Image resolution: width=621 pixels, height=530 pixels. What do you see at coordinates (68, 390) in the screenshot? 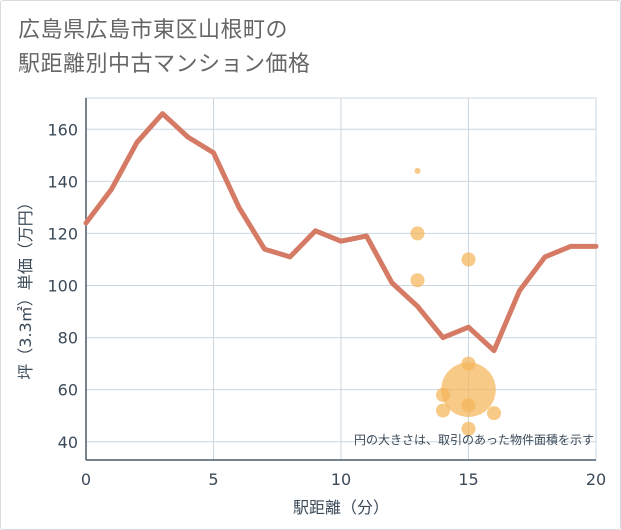
I see `y-tick-label: 60` at bounding box center [68, 390].